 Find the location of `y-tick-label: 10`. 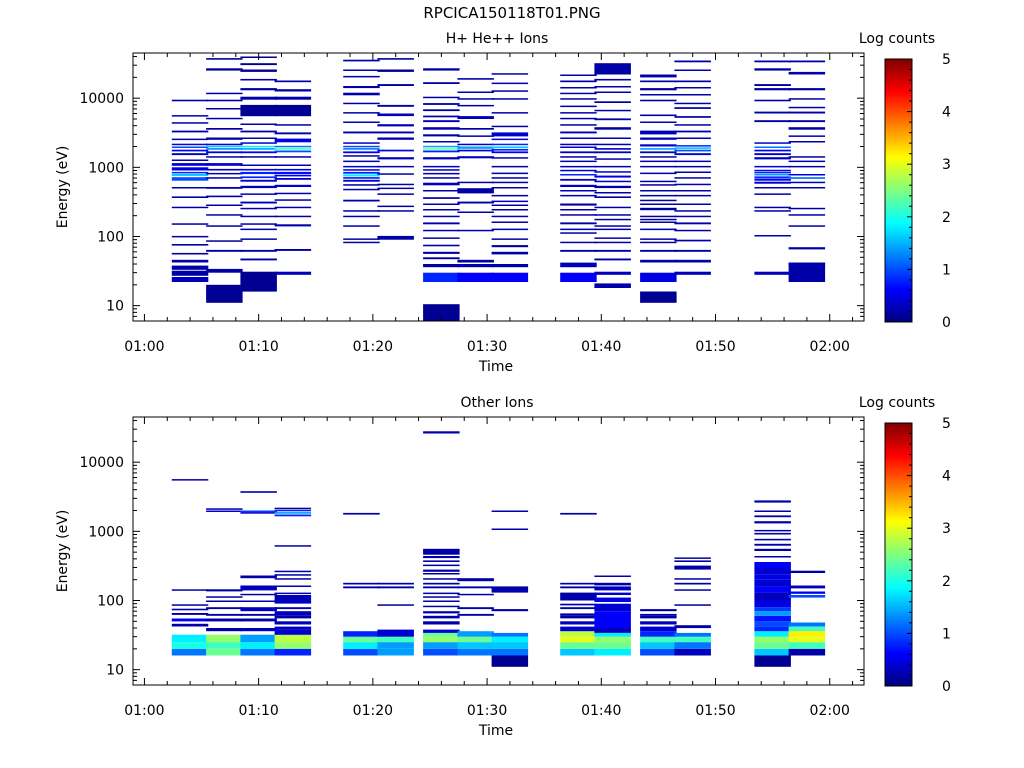

y-tick-label: 10 is located at coordinates (115, 671).